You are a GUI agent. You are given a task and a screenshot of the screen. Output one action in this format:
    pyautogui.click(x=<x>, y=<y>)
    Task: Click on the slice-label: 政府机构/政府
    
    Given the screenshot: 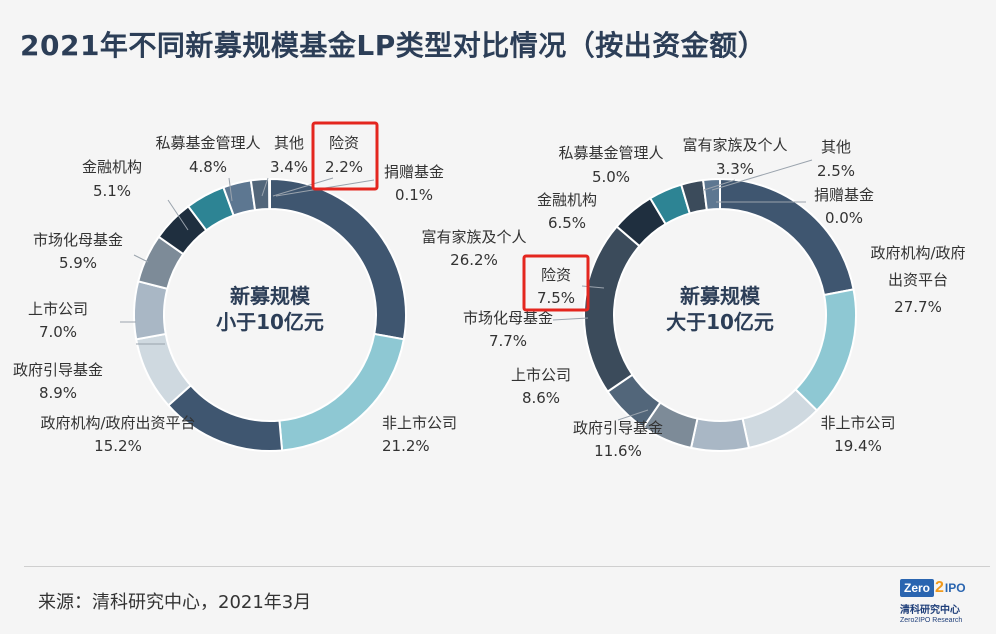 What is the action you would take?
    pyautogui.click(x=917, y=253)
    